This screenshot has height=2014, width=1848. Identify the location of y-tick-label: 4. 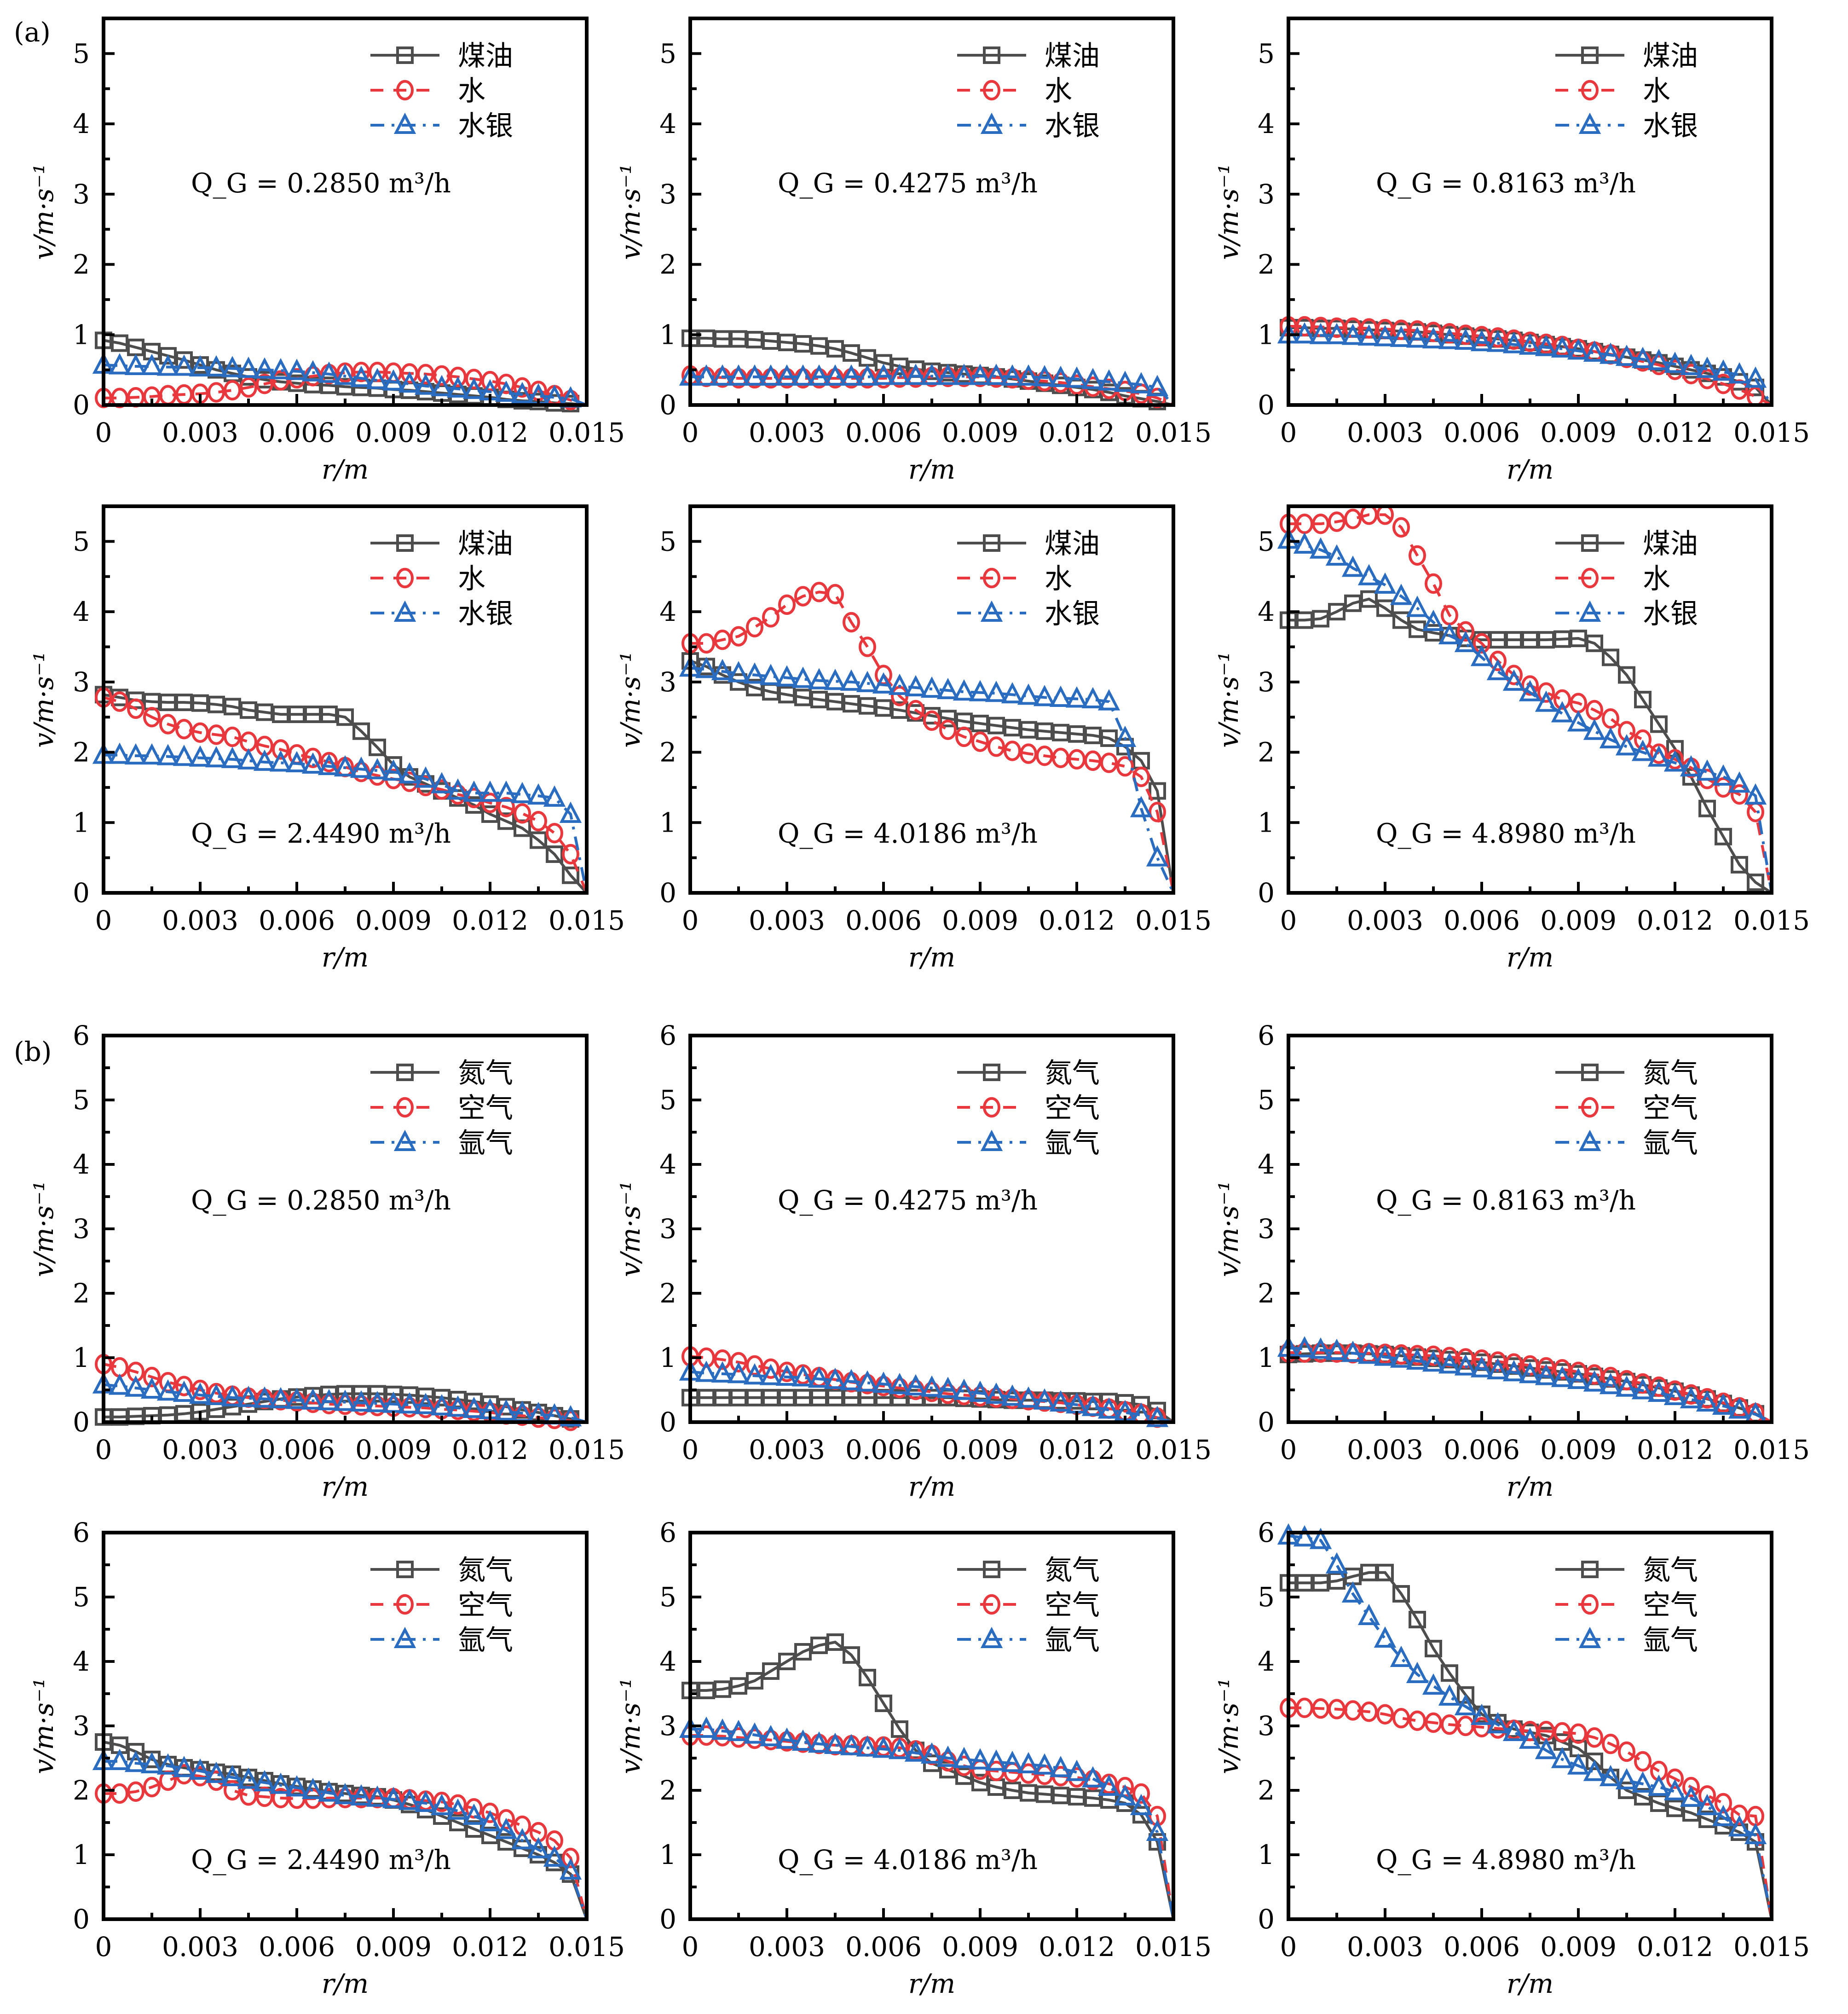
(1266, 611).